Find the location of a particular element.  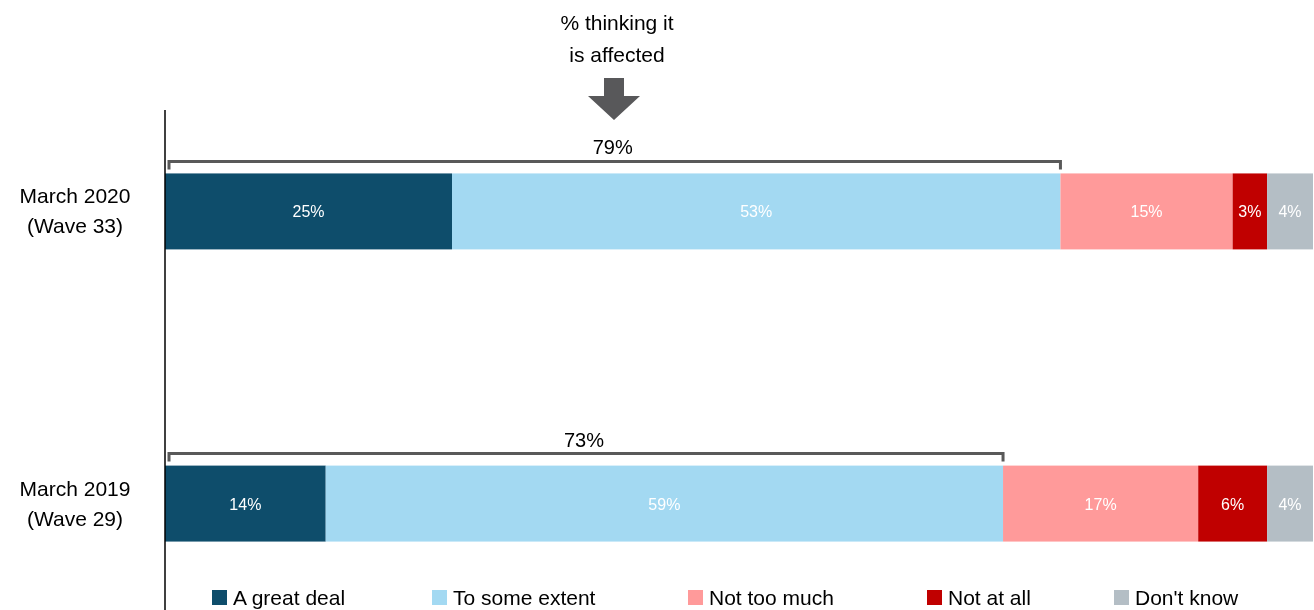

data-label: 25% is located at coordinates (308, 212).